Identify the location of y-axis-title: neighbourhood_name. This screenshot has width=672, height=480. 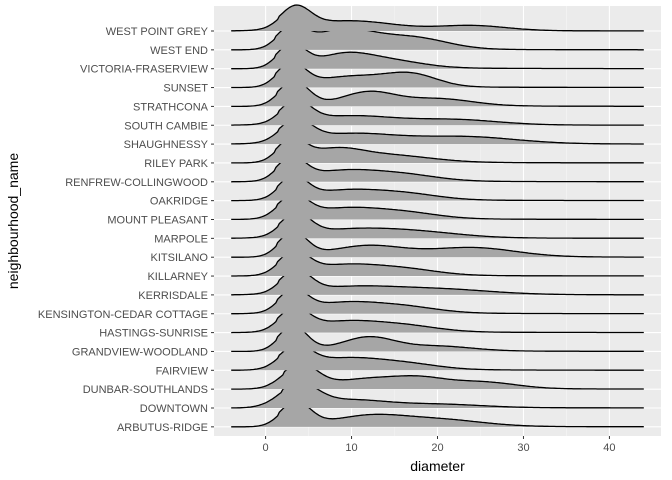
(13, 221).